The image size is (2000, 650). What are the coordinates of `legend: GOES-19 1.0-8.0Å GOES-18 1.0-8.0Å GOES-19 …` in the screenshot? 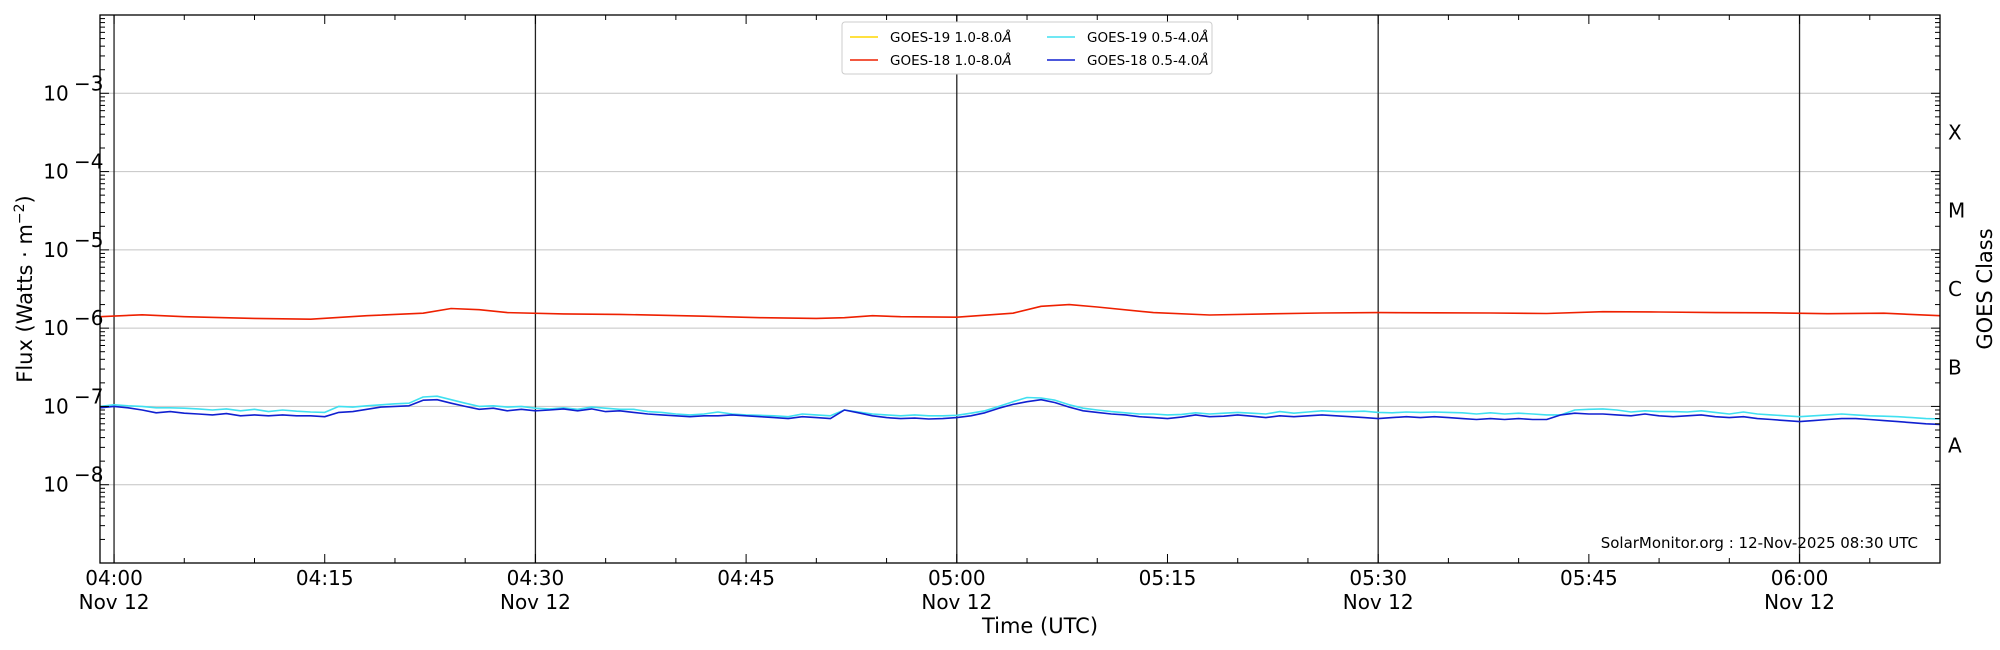 It's located at (1027, 48).